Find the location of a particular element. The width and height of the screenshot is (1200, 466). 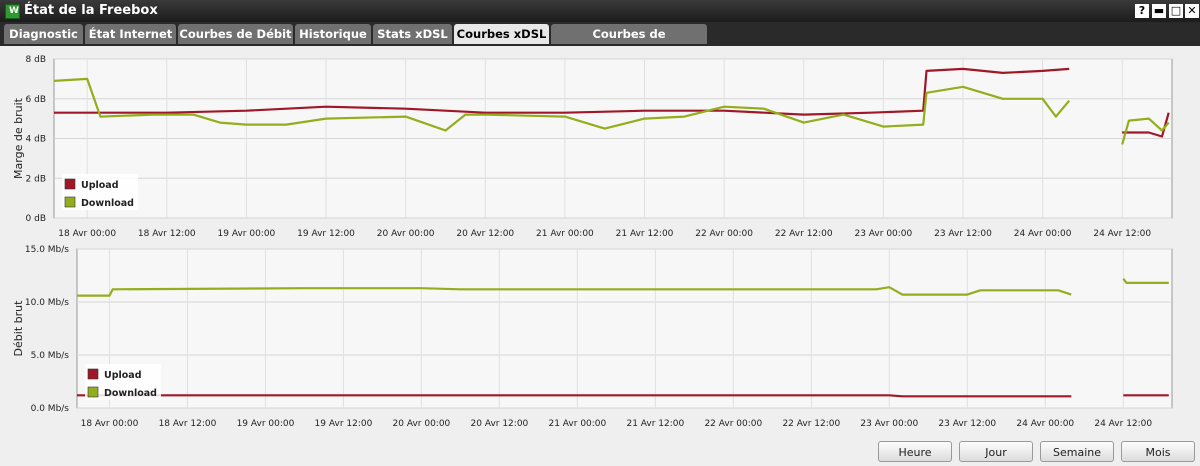

maximize-button: □ is located at coordinates (1176, 11).